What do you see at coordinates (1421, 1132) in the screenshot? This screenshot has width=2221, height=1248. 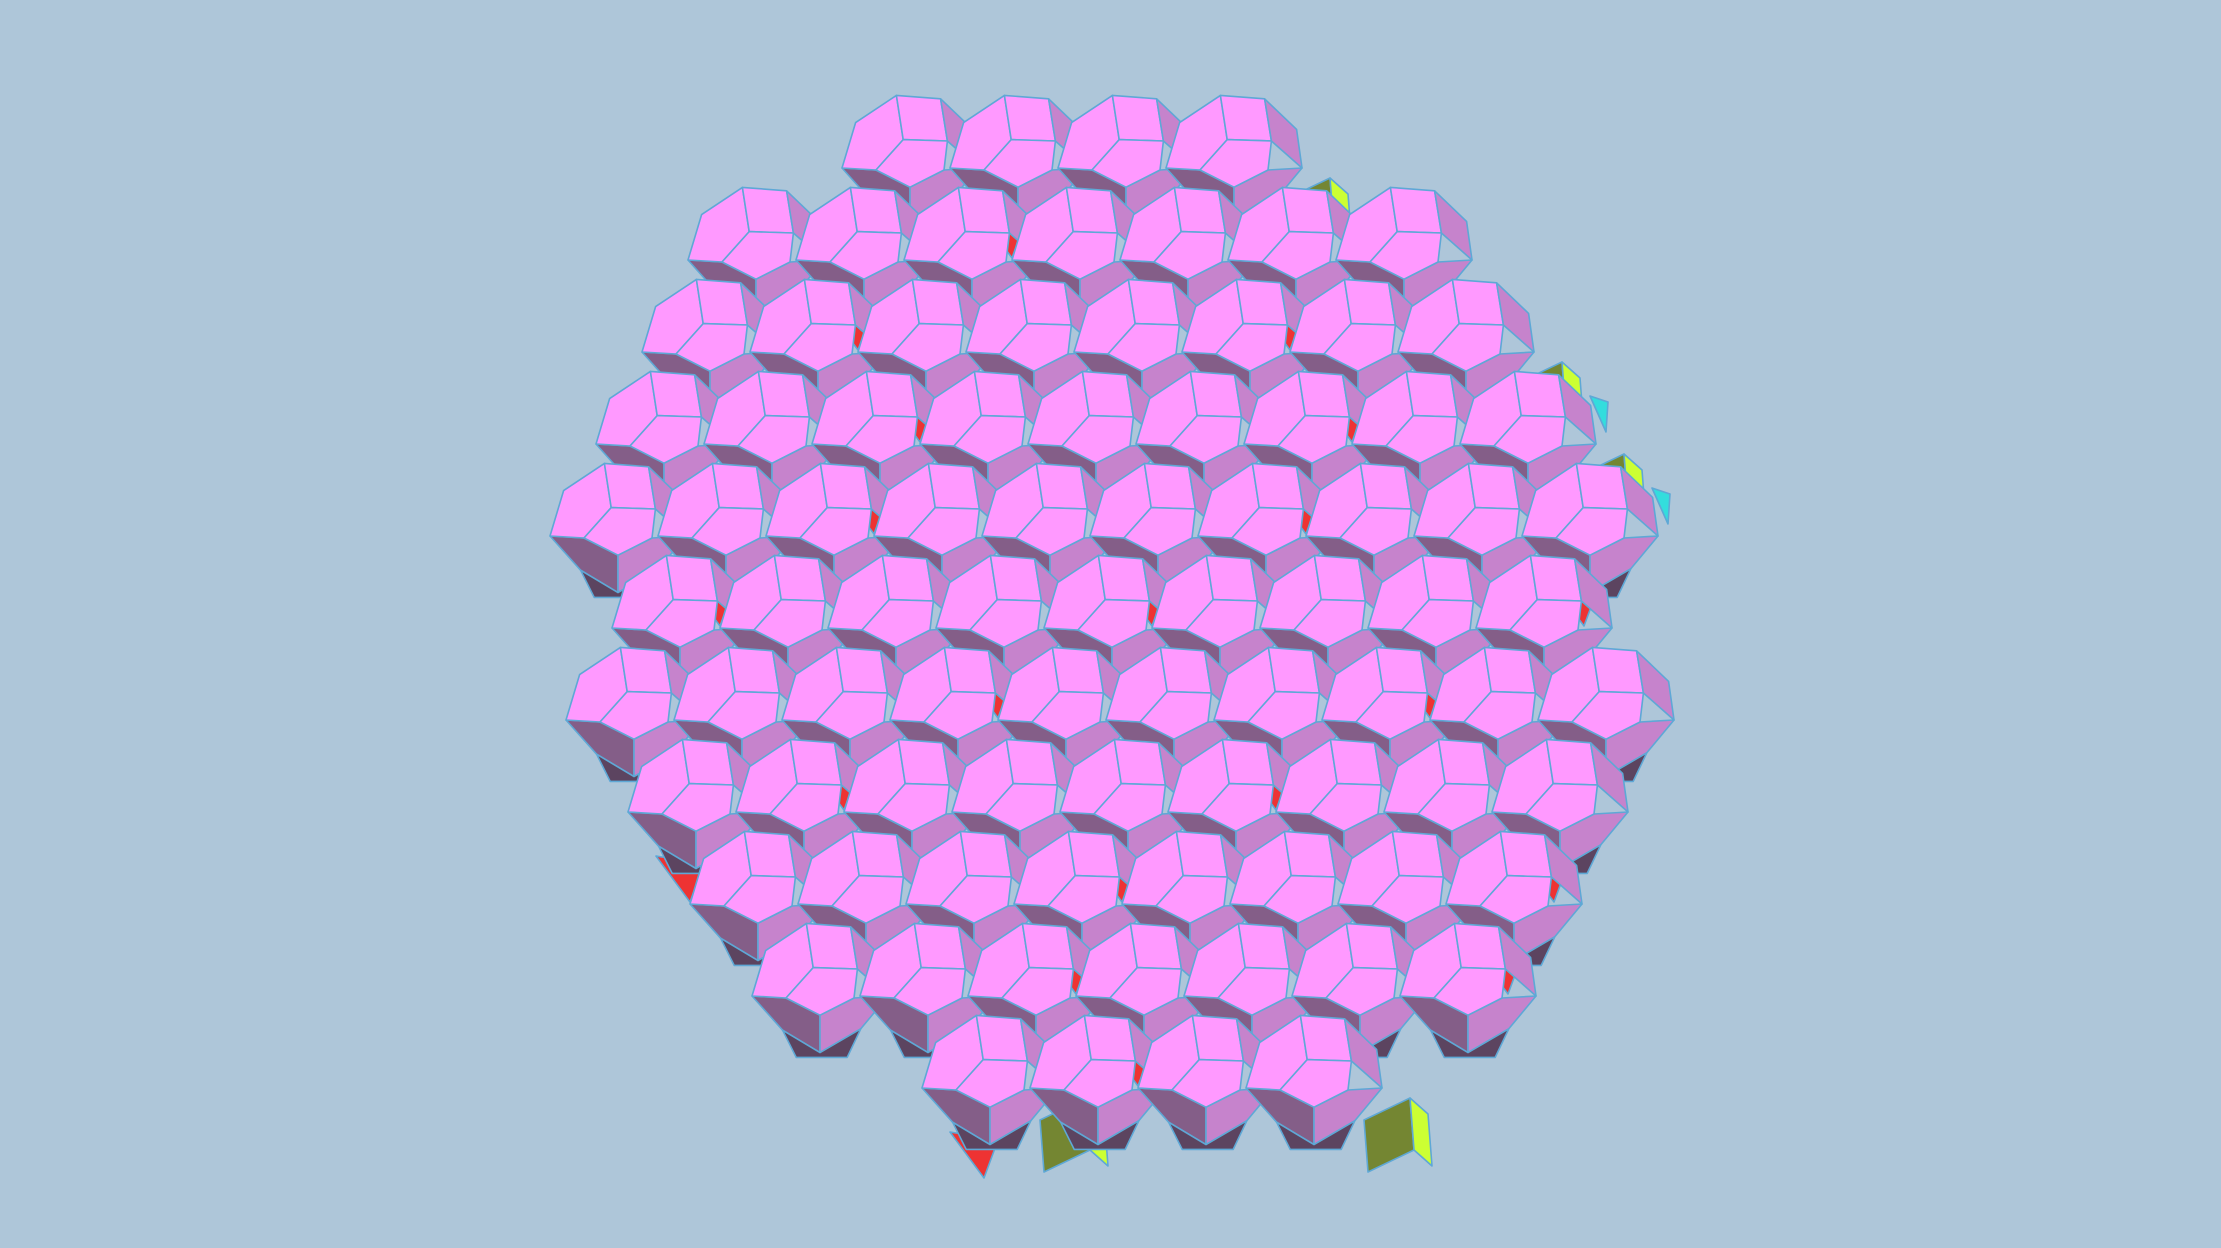 I see `yellow-square-face` at bounding box center [1421, 1132].